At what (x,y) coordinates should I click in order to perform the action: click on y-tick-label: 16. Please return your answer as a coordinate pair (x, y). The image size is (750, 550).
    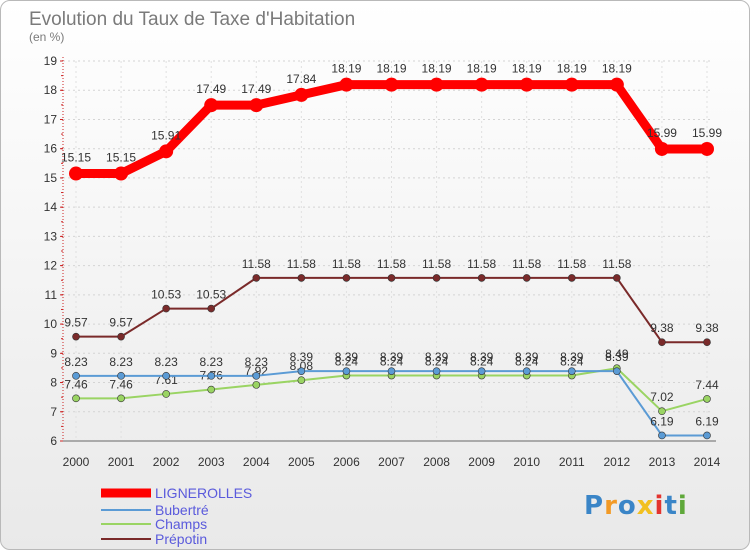
    Looking at the image, I should click on (51, 149).